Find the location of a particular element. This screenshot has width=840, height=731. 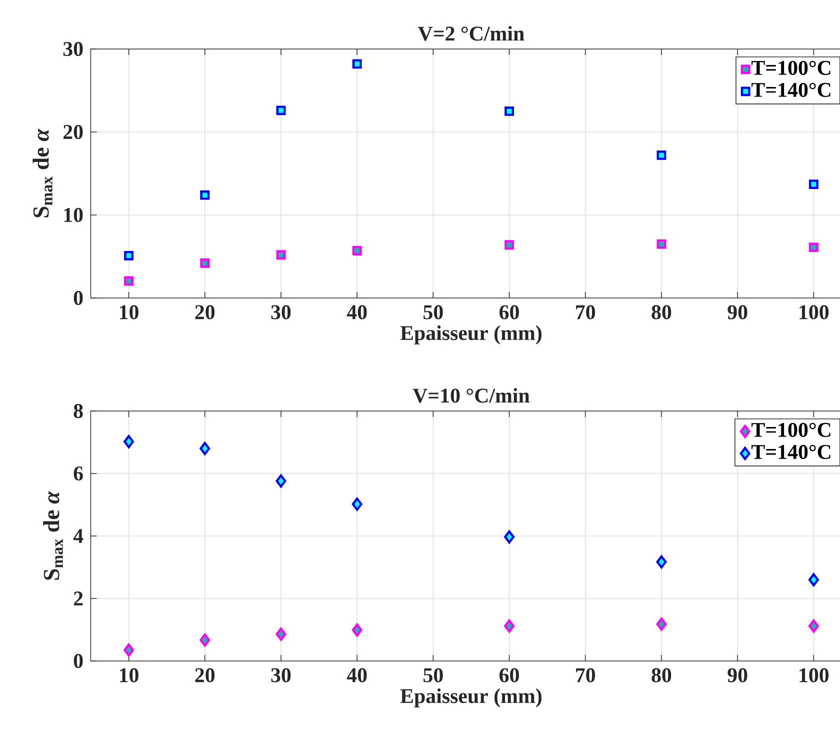

y-tick-label: 2 is located at coordinates (78, 599).